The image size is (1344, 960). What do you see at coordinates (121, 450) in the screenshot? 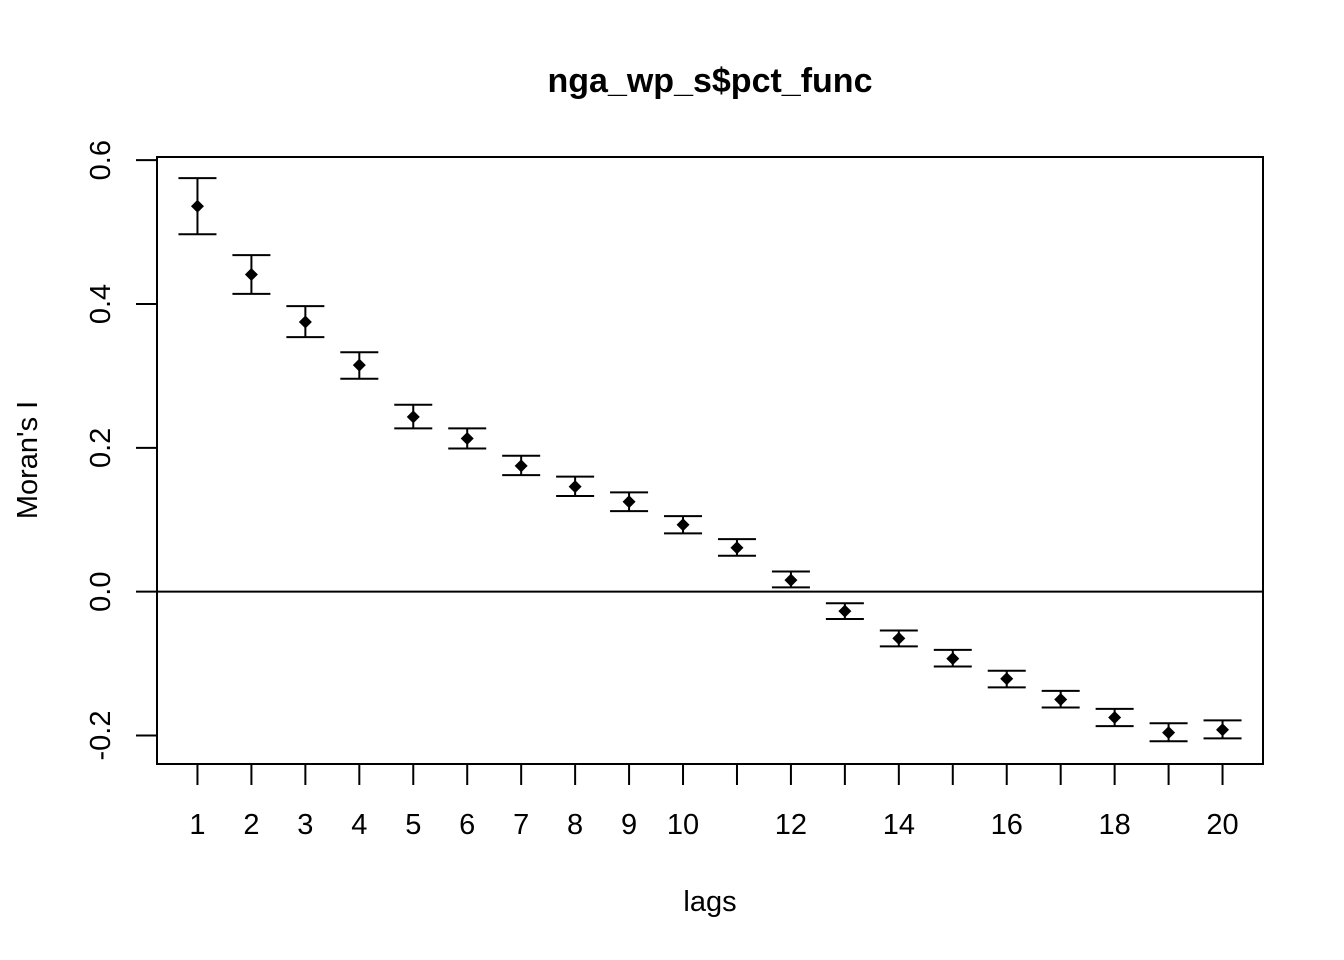
I see `y-axis: -0.2 0.0 0.2 0.4 0.6` at bounding box center [121, 450].